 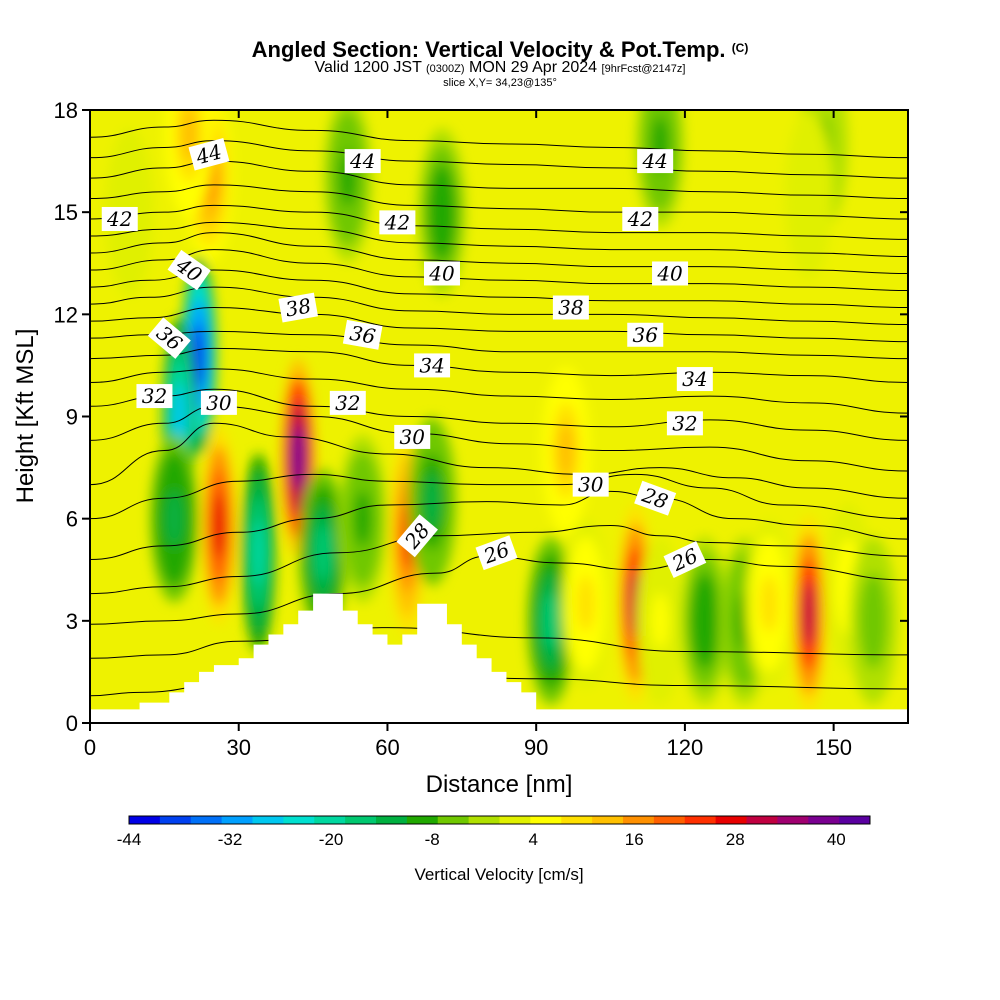 I want to click on x-tick-label: 0, so click(x=90, y=747).